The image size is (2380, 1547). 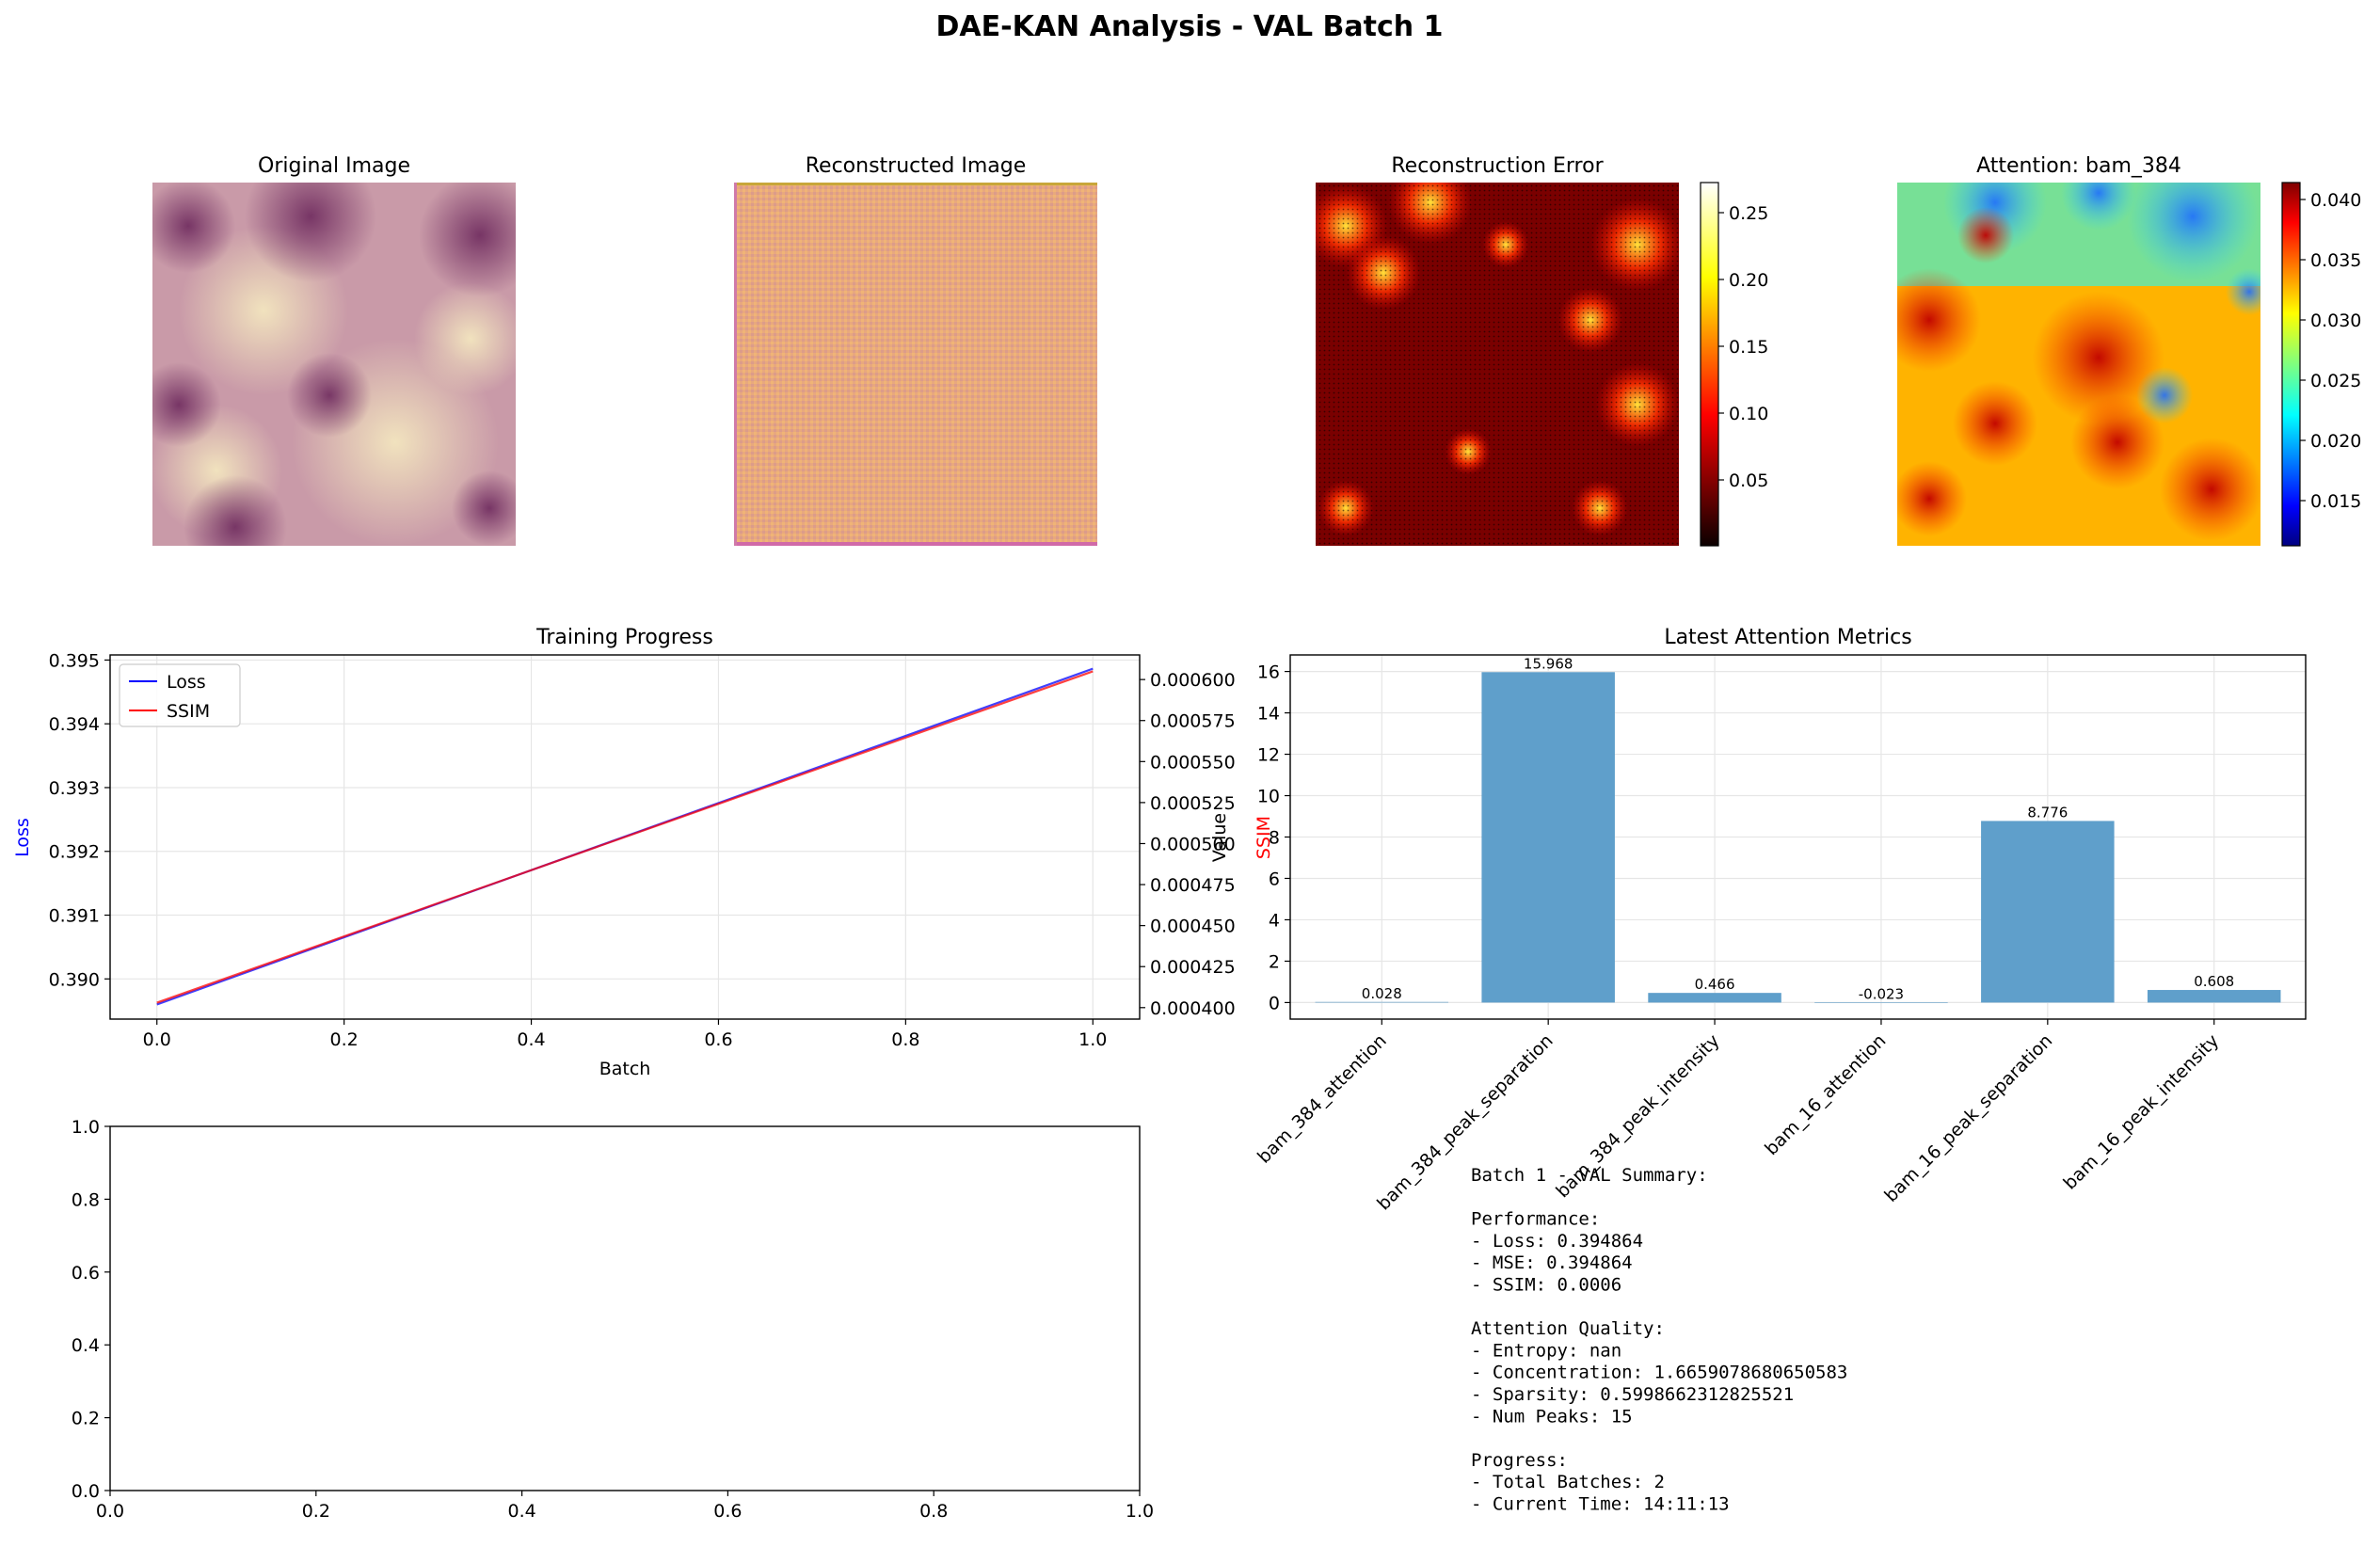 What do you see at coordinates (1552, 1263) in the screenshot?
I see `summary-line: - MSE: 0.394864` at bounding box center [1552, 1263].